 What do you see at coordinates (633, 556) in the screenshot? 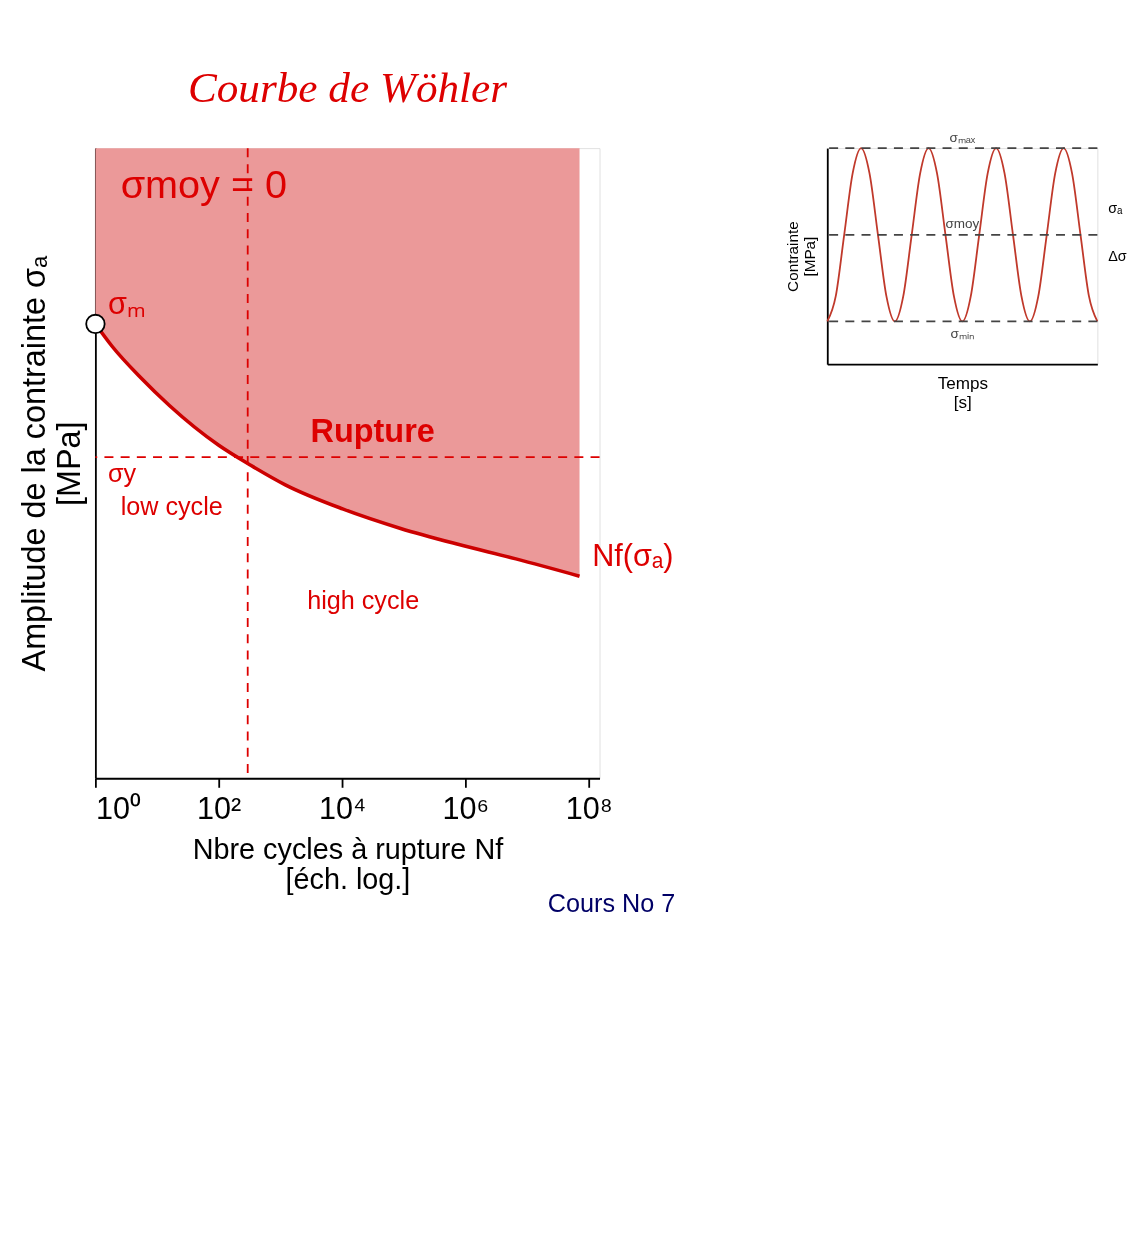
I see `annotation: Nf(σₐ)` at bounding box center [633, 556].